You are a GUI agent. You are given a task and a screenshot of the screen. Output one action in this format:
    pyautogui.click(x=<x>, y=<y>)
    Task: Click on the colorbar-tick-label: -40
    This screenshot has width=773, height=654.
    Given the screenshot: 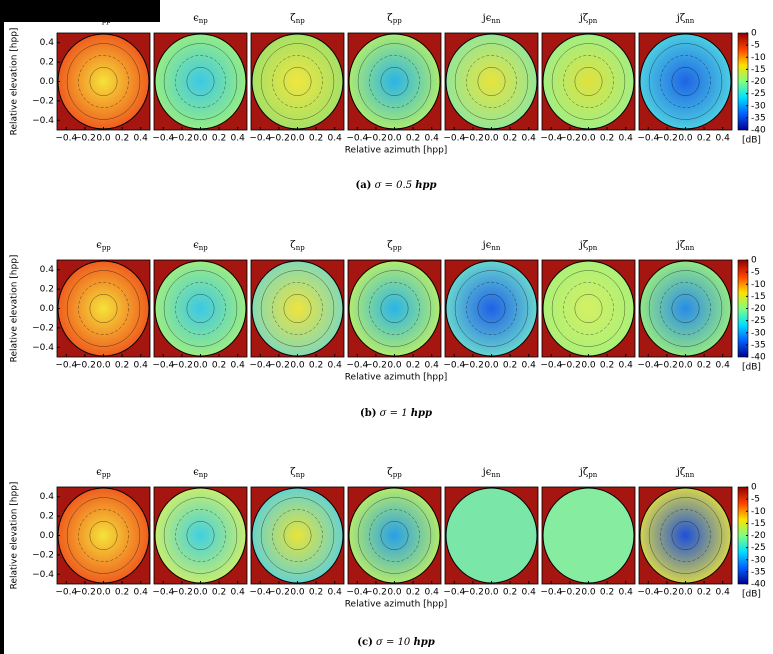 What is the action you would take?
    pyautogui.click(x=758, y=131)
    